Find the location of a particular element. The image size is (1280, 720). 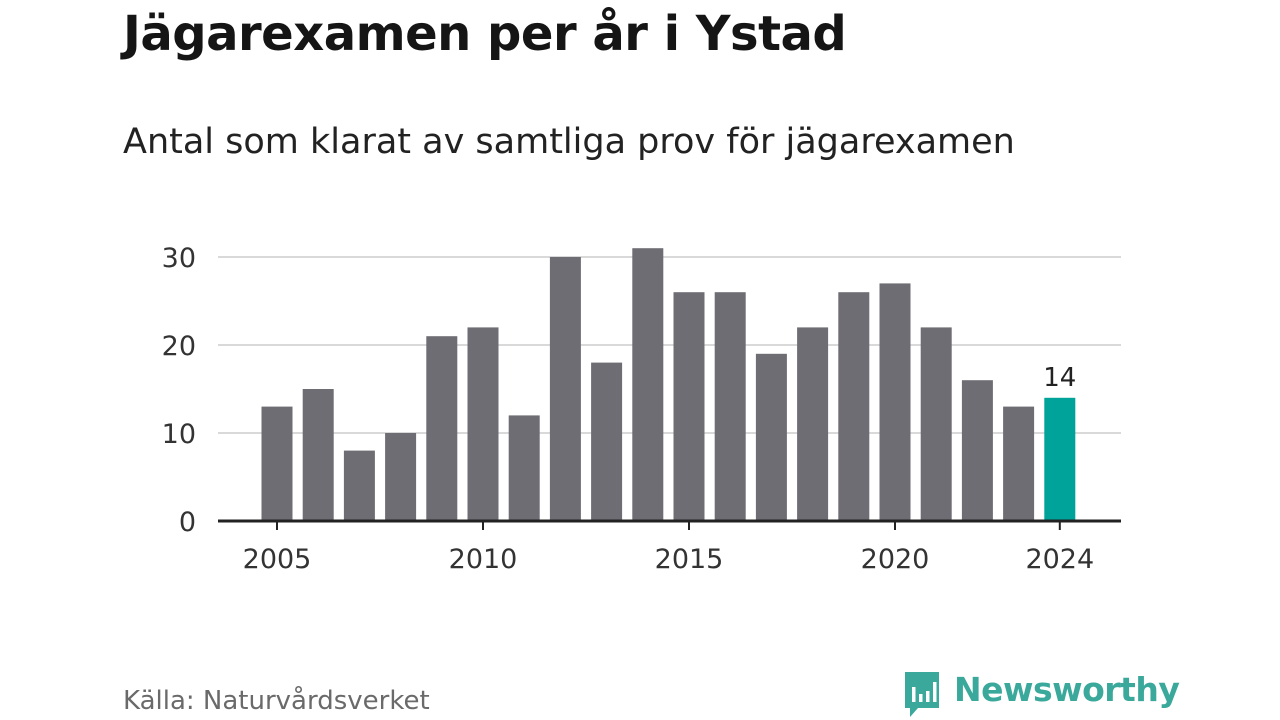

y-axis-ticks: 0 10 20 30 is located at coordinates (179, 390).